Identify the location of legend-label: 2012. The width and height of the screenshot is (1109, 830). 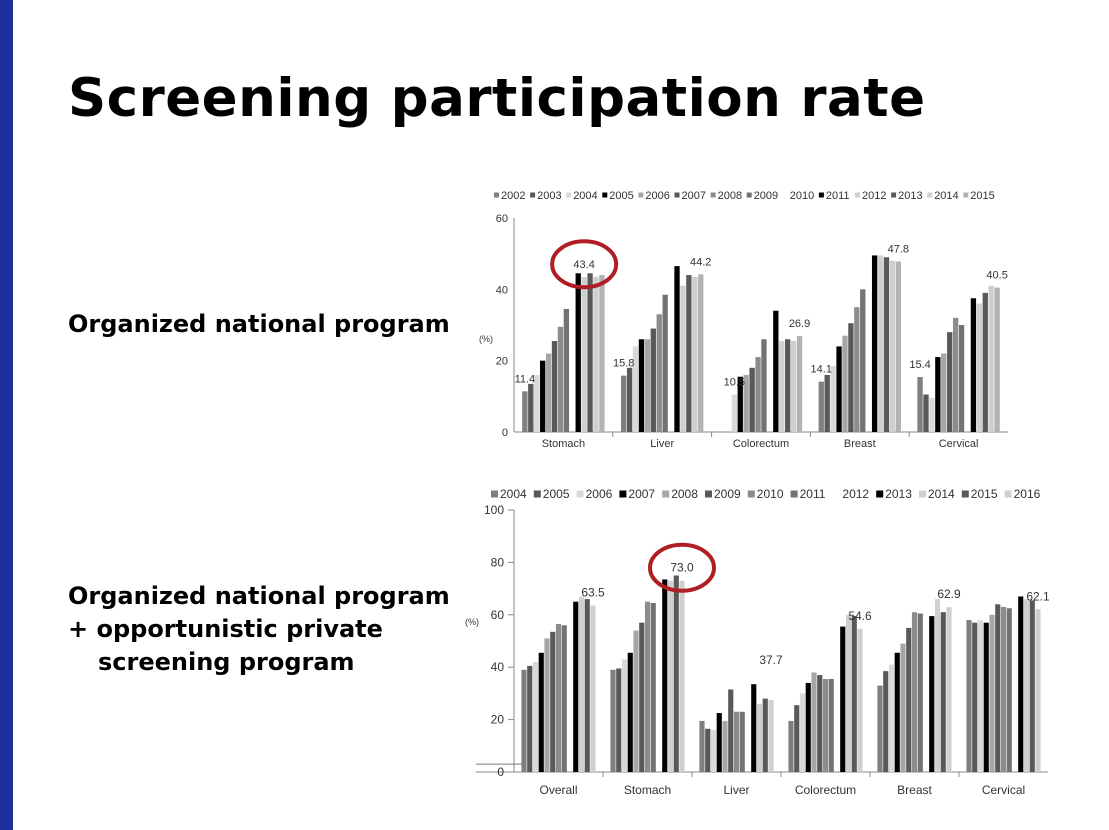
(855, 494).